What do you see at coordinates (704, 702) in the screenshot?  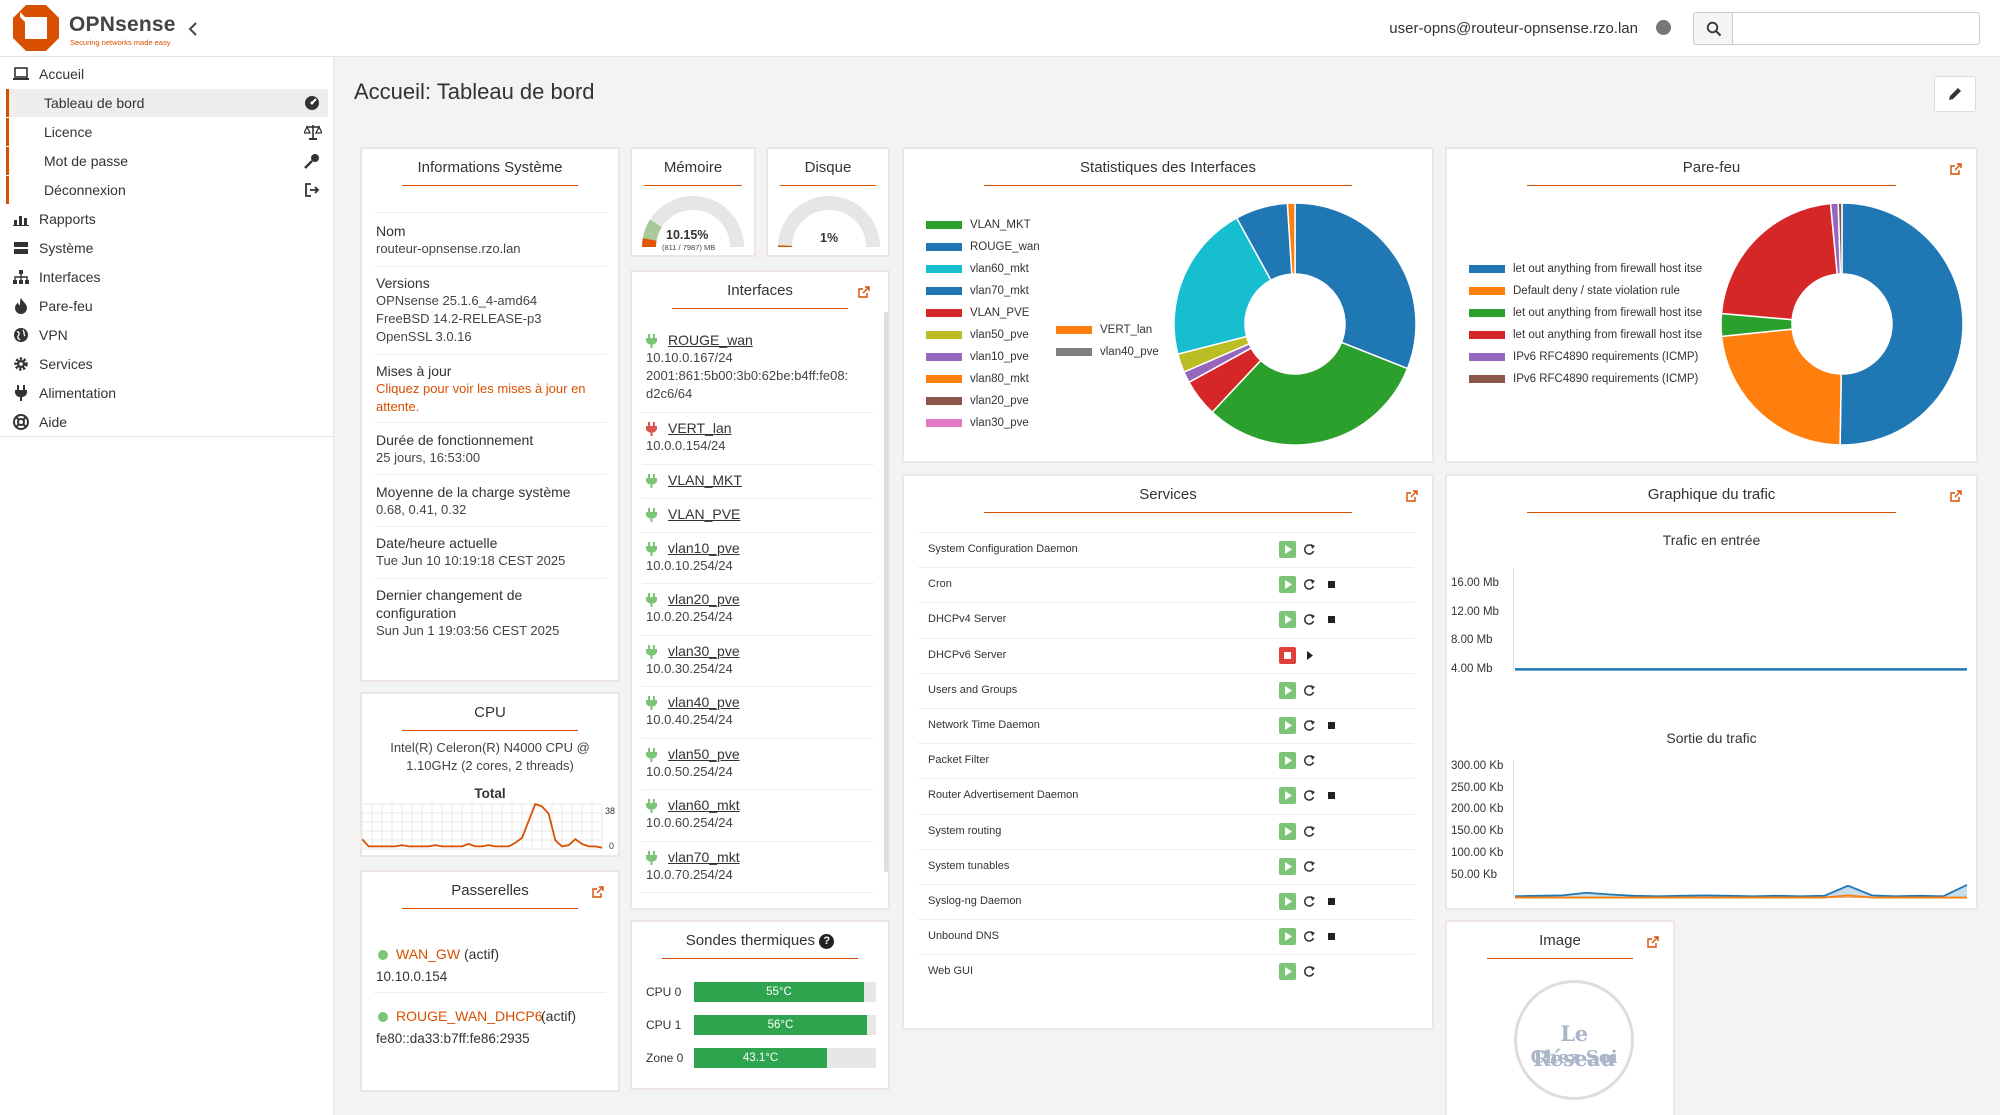 I see `interface-name-link: vlan40_pve` at bounding box center [704, 702].